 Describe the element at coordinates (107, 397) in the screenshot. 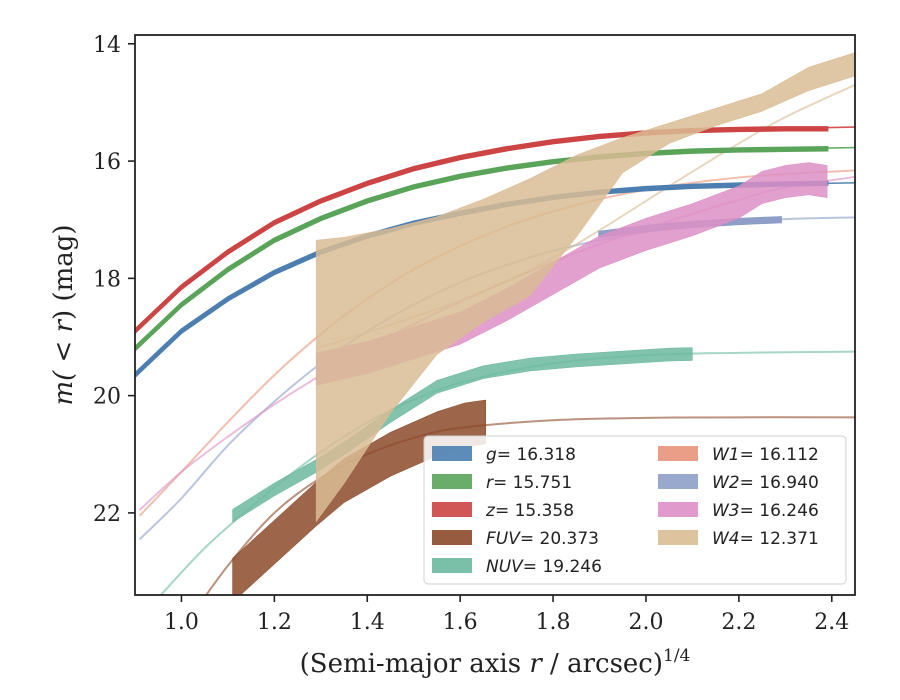

I see `y-tick-label: 20` at that location.